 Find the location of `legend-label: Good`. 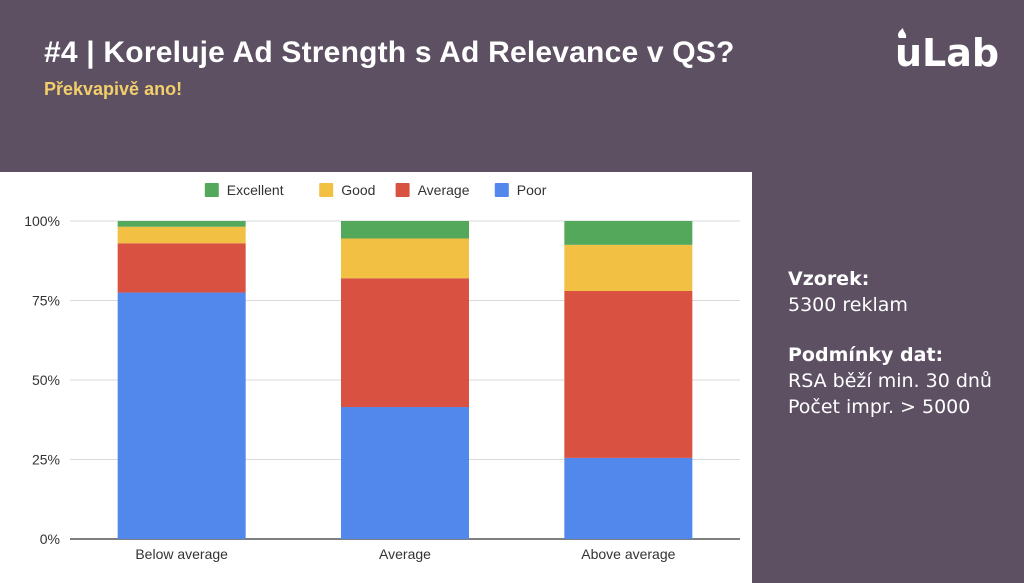

legend-label: Good is located at coordinates (358, 190).